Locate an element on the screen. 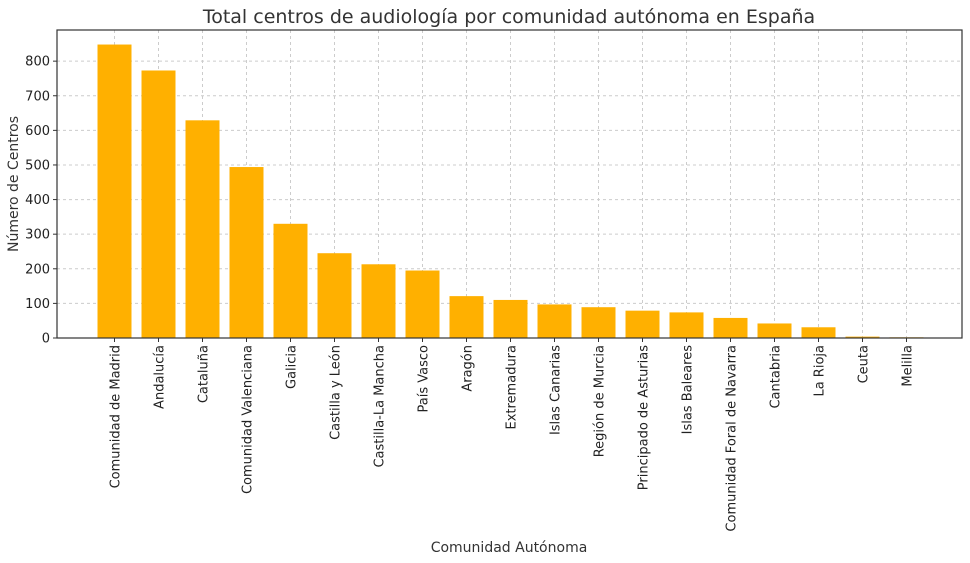 The height and width of the screenshot is (563, 970). x-tick-label: Andalucía is located at coordinates (160, 377).